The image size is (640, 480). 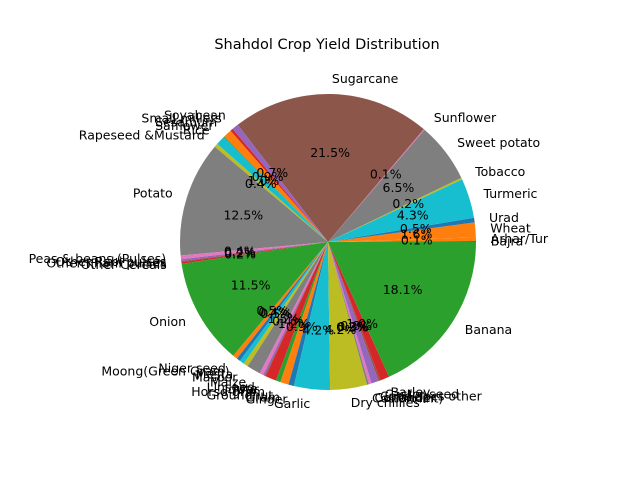 I want to click on slice-label-tobacco: Tobacco, so click(x=499, y=171).